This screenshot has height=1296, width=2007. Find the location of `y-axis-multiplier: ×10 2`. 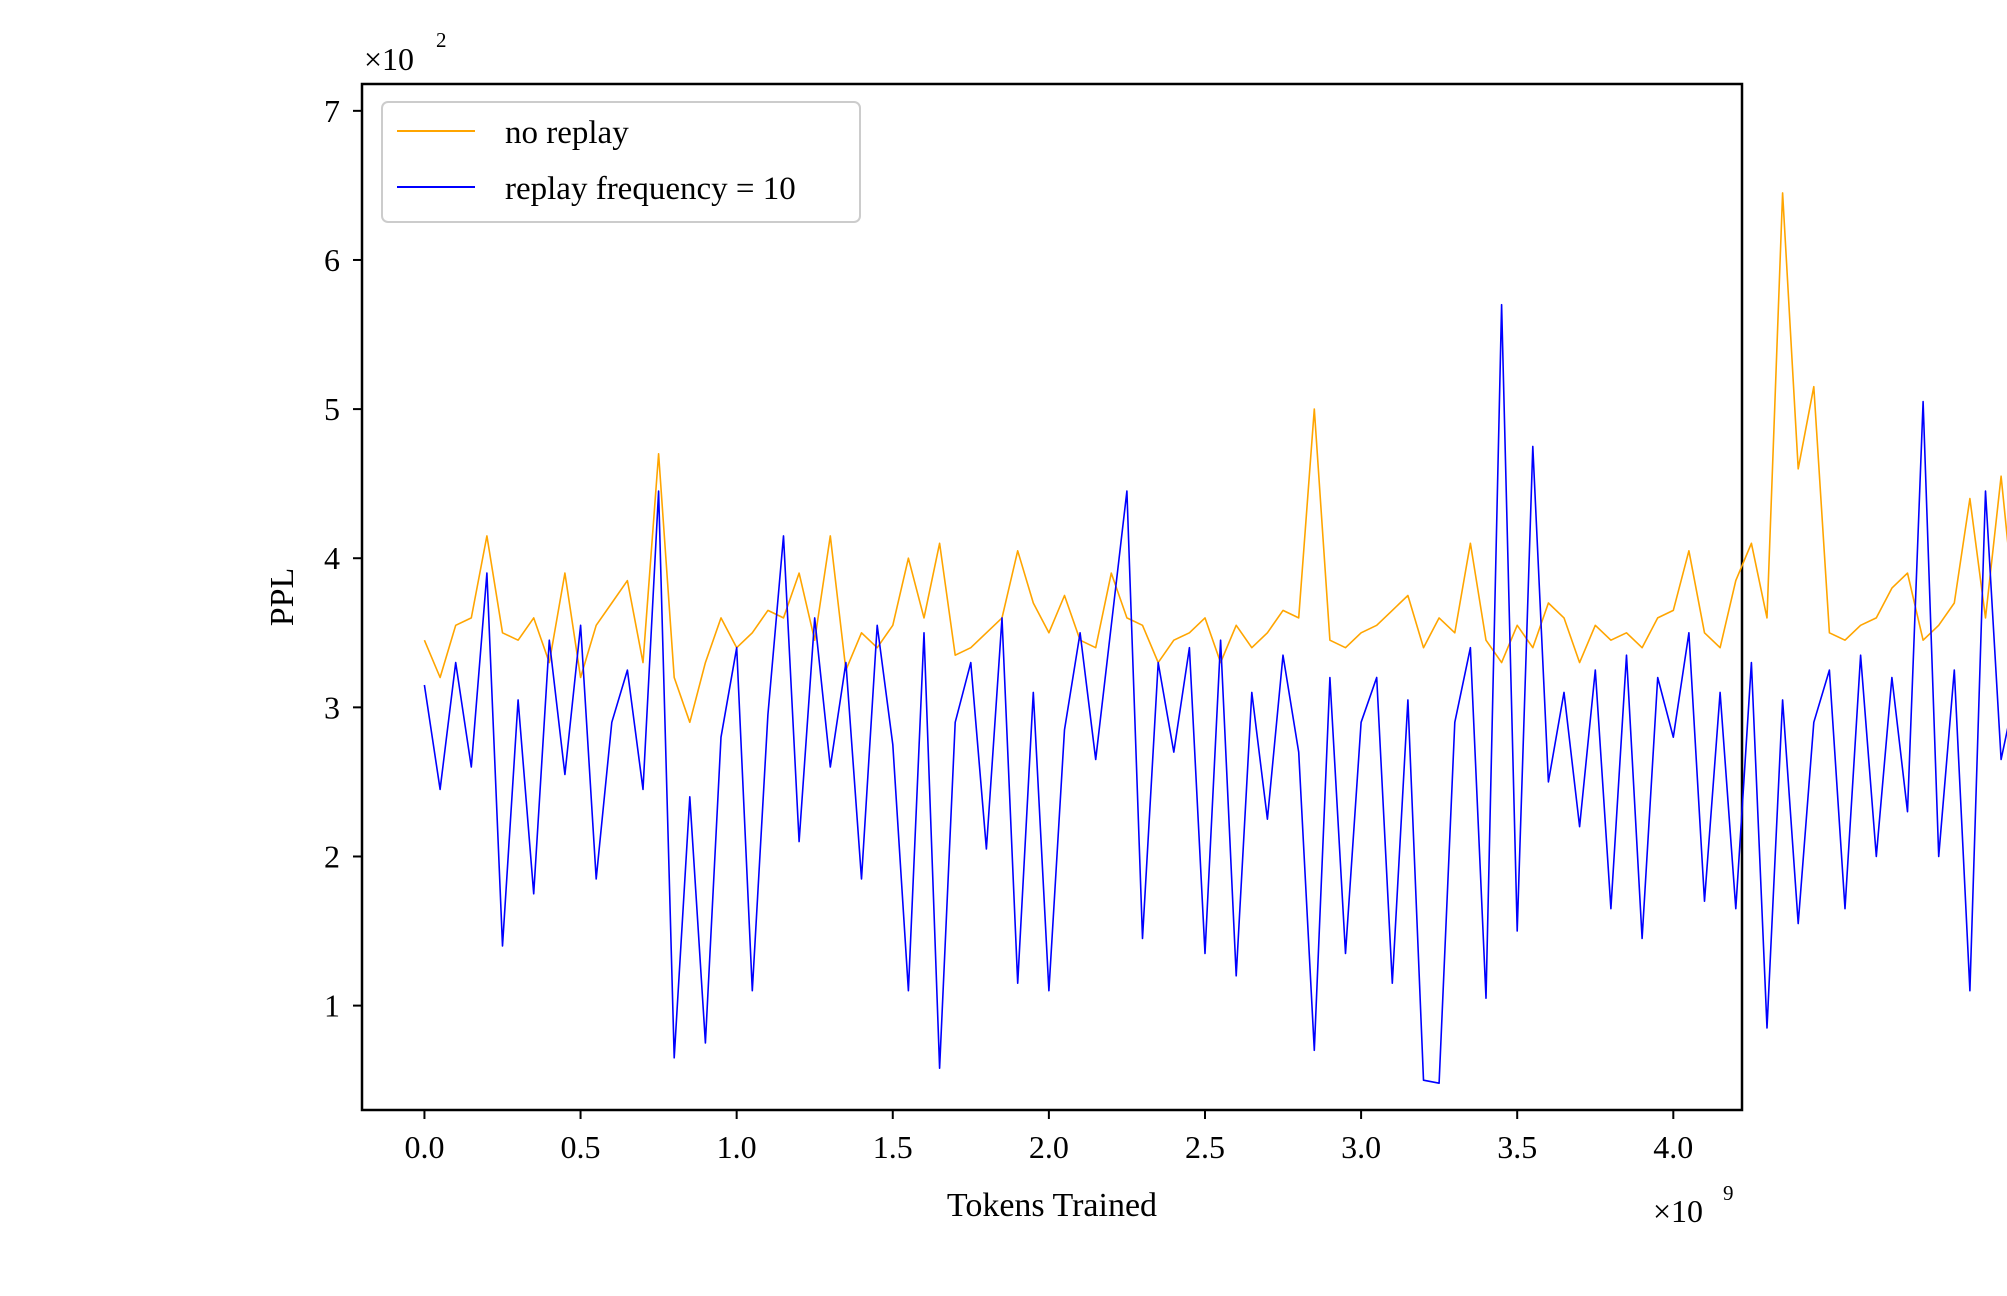

y-axis-multiplier: ×10 2 is located at coordinates (405, 52).